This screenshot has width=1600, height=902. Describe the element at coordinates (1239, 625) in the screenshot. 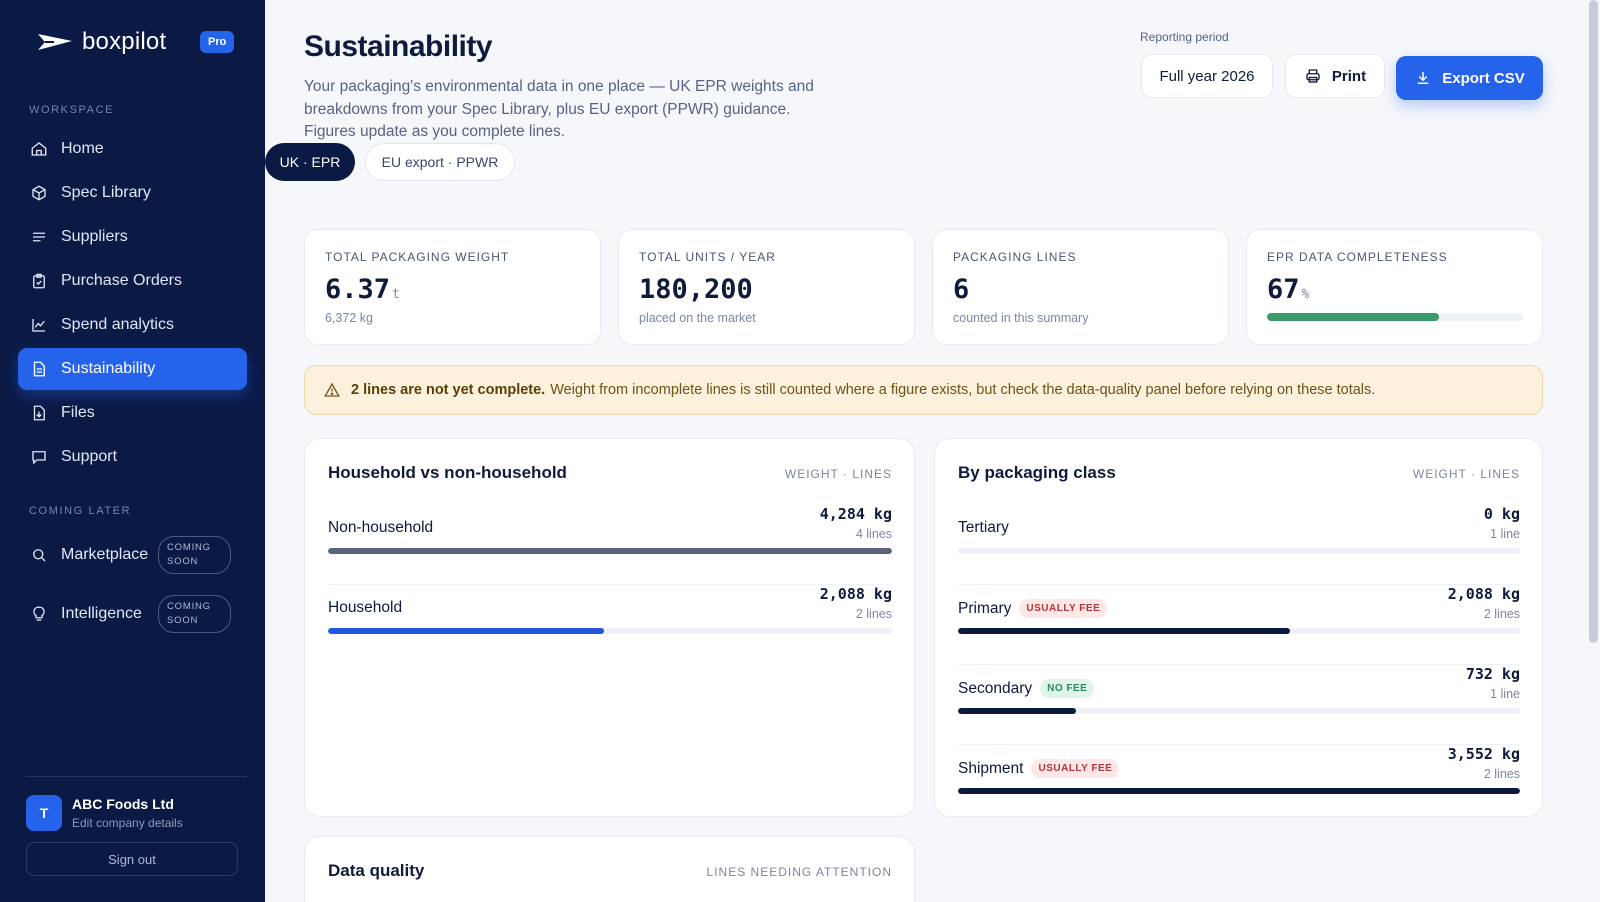

I see `breakdown-row: Primary USUALLY FEE 2,088 kg 2 lines` at that location.